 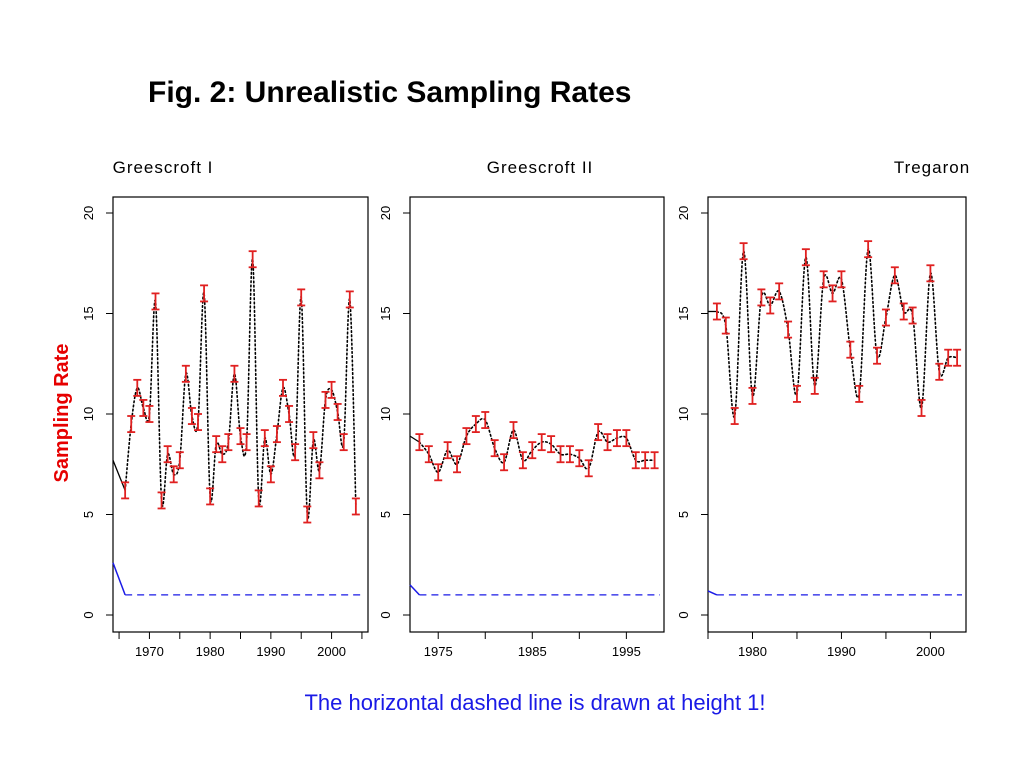 I want to click on x-tick-label: 1980, so click(x=210, y=651).